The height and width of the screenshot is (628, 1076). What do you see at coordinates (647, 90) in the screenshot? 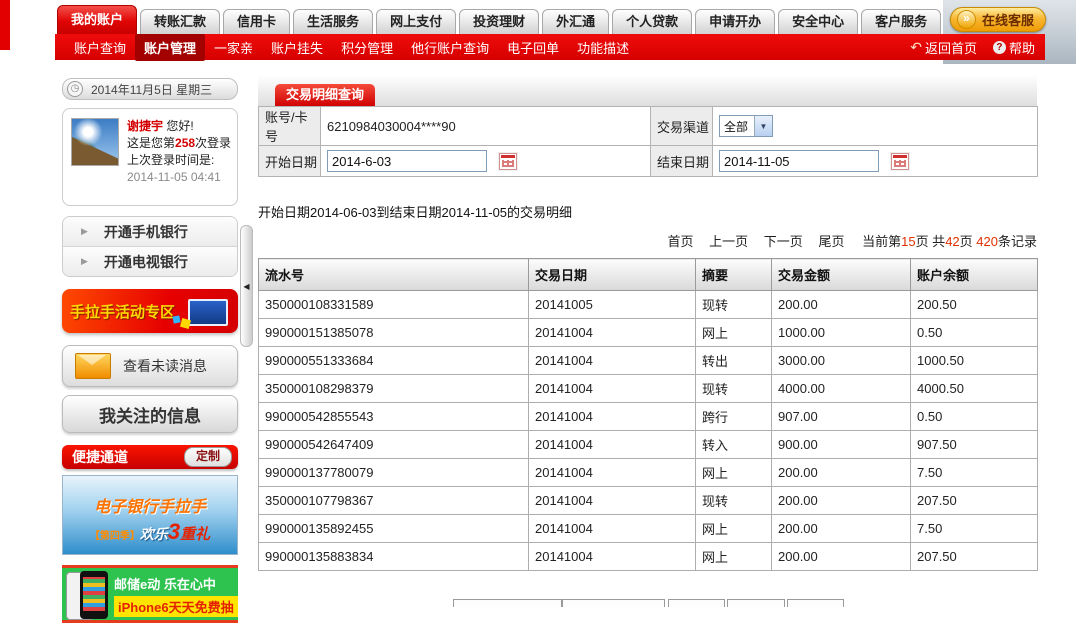
I see `panel-header: 交易明细查询` at bounding box center [647, 90].